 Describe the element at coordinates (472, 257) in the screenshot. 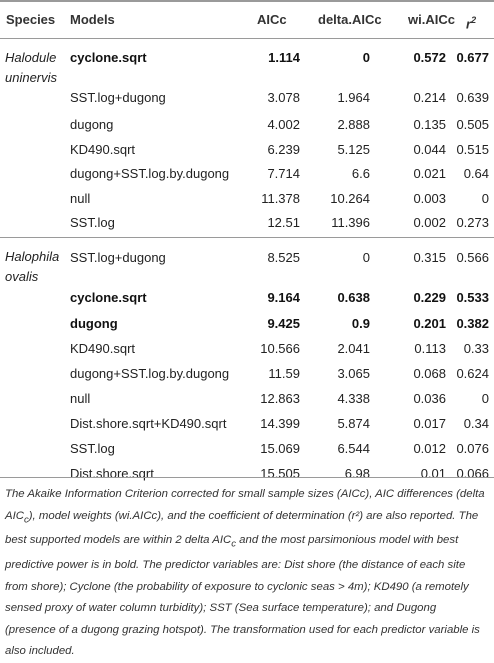

I see `r-squared-cell: 0.566` at that location.